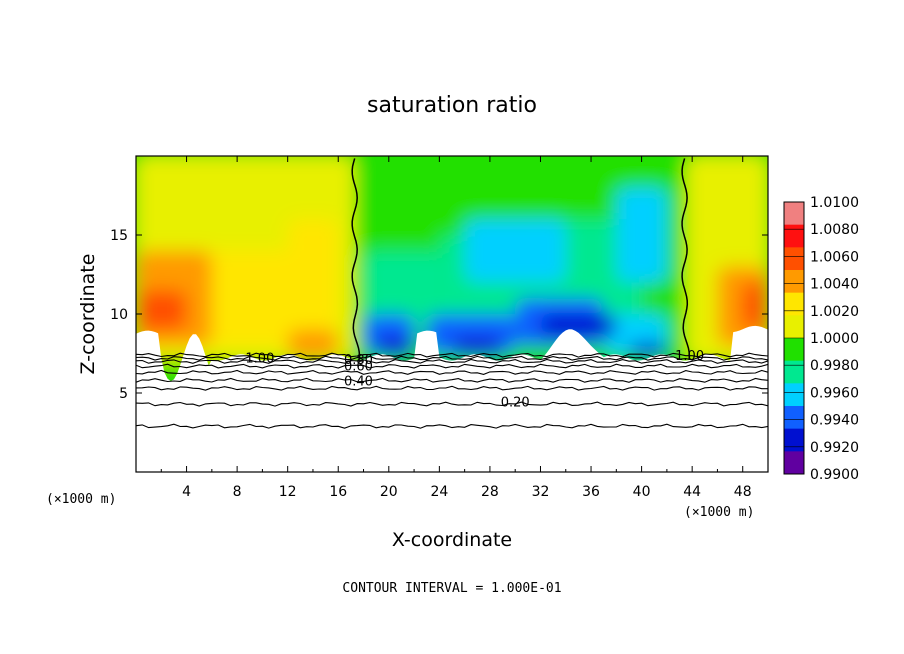 The width and height of the screenshot is (904, 654). What do you see at coordinates (686, 259) in the screenshot?
I see `contour-1.00-right` at bounding box center [686, 259].